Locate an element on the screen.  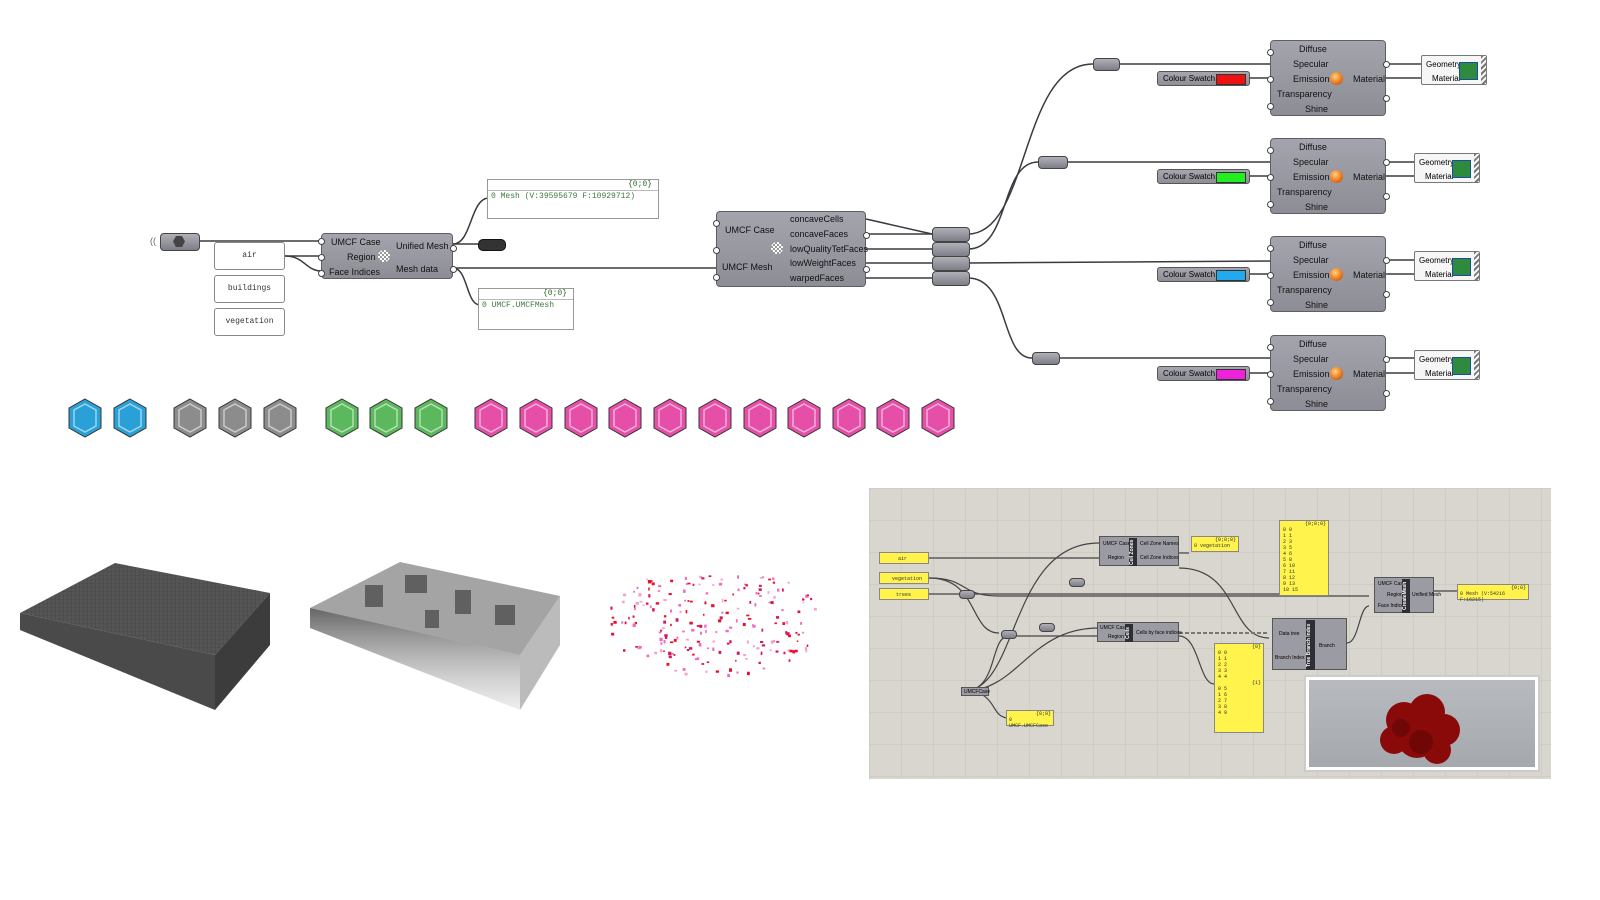
custom-preview-2: Geometry Material is located at coordinates (1447, 168).